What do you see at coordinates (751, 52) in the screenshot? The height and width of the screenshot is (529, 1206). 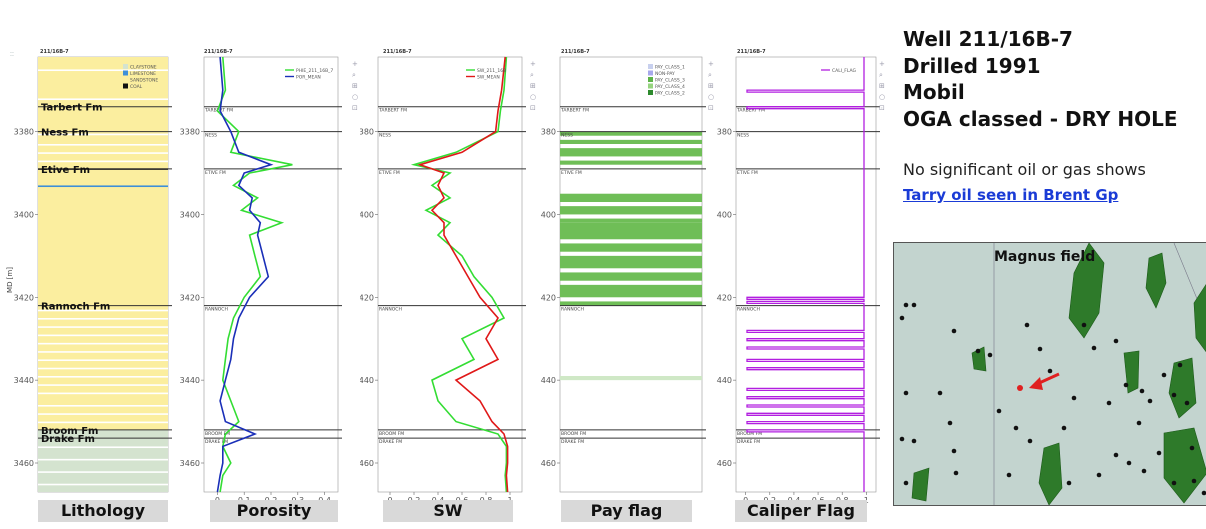 I see `well-id-caliper: 211/16B-7` at bounding box center [751, 52].